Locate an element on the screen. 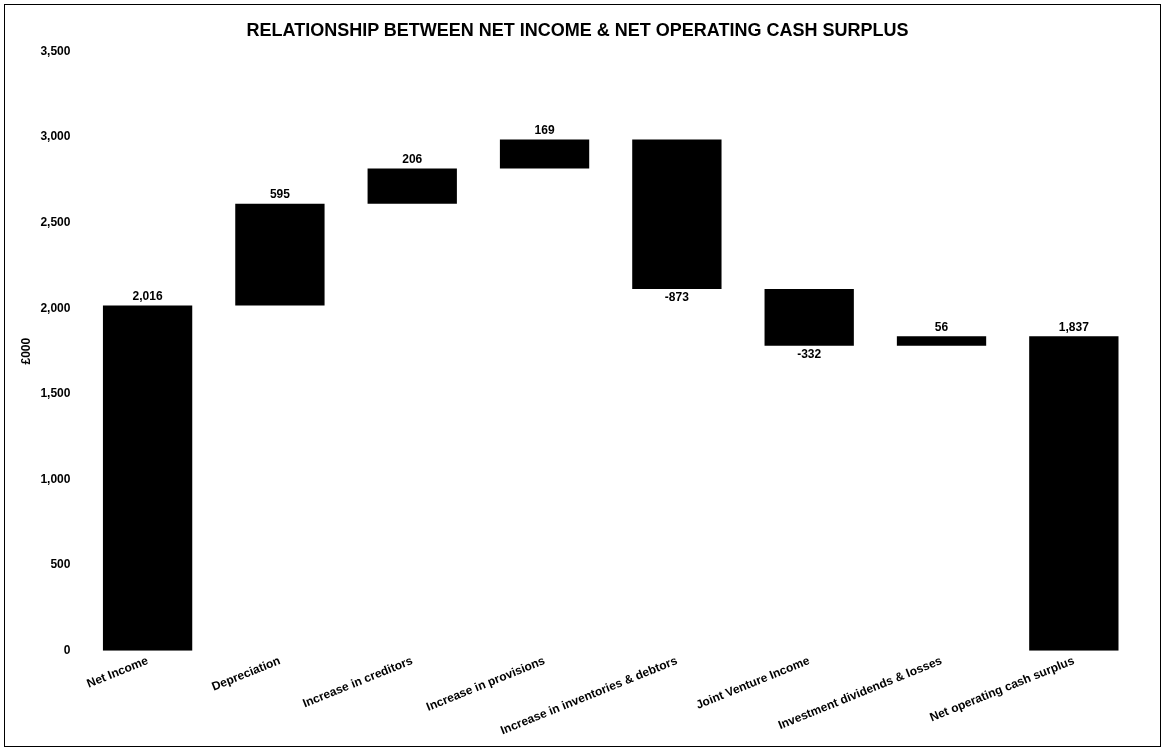 The image size is (1165, 751). data-label: 1,837 is located at coordinates (1074, 326).